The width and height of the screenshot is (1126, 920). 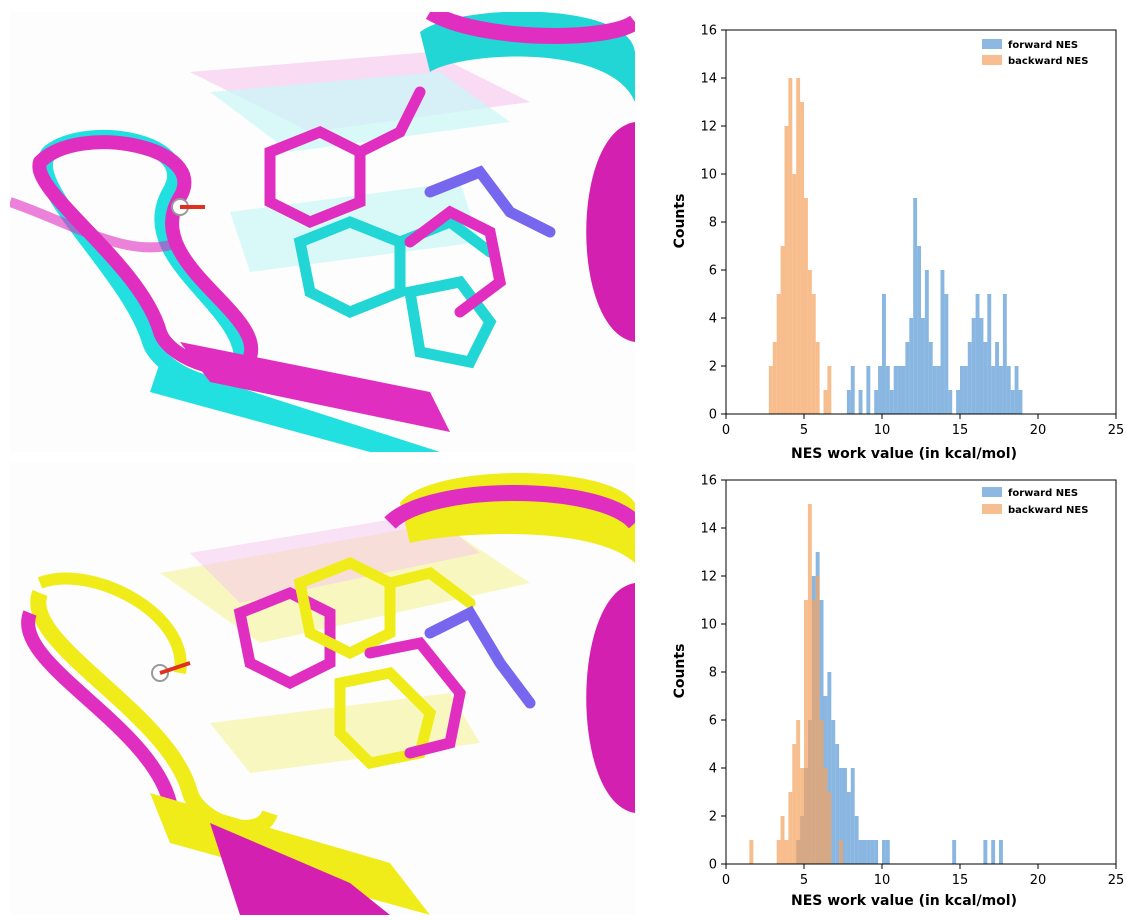 I want to click on x-tick-label: 0, so click(x=726, y=880).